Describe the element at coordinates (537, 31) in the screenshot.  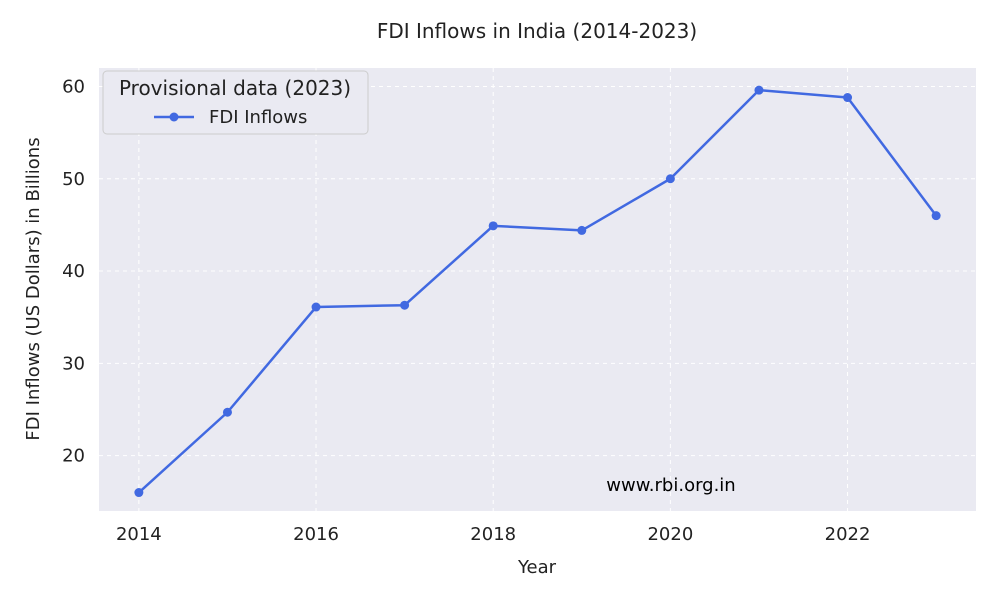
I see `chart-title: FDI Inflows in India (2014-2023)` at that location.